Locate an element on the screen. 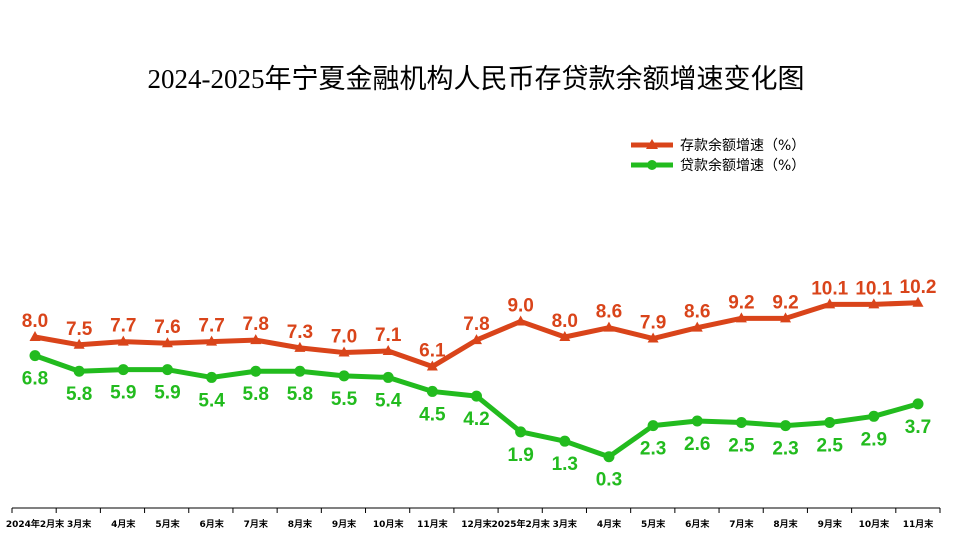 Image resolution: width=965 pixels, height=548 pixels. data-label: 7.0 is located at coordinates (344, 337).